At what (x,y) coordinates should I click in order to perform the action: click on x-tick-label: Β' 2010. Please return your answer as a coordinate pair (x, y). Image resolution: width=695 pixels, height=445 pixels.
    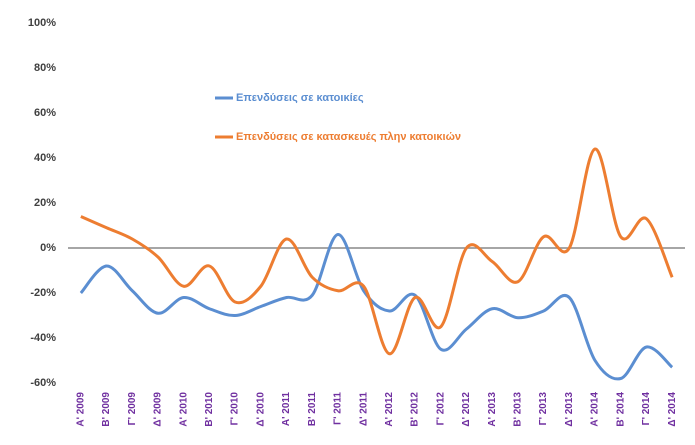
    Looking at the image, I should click on (209, 409).